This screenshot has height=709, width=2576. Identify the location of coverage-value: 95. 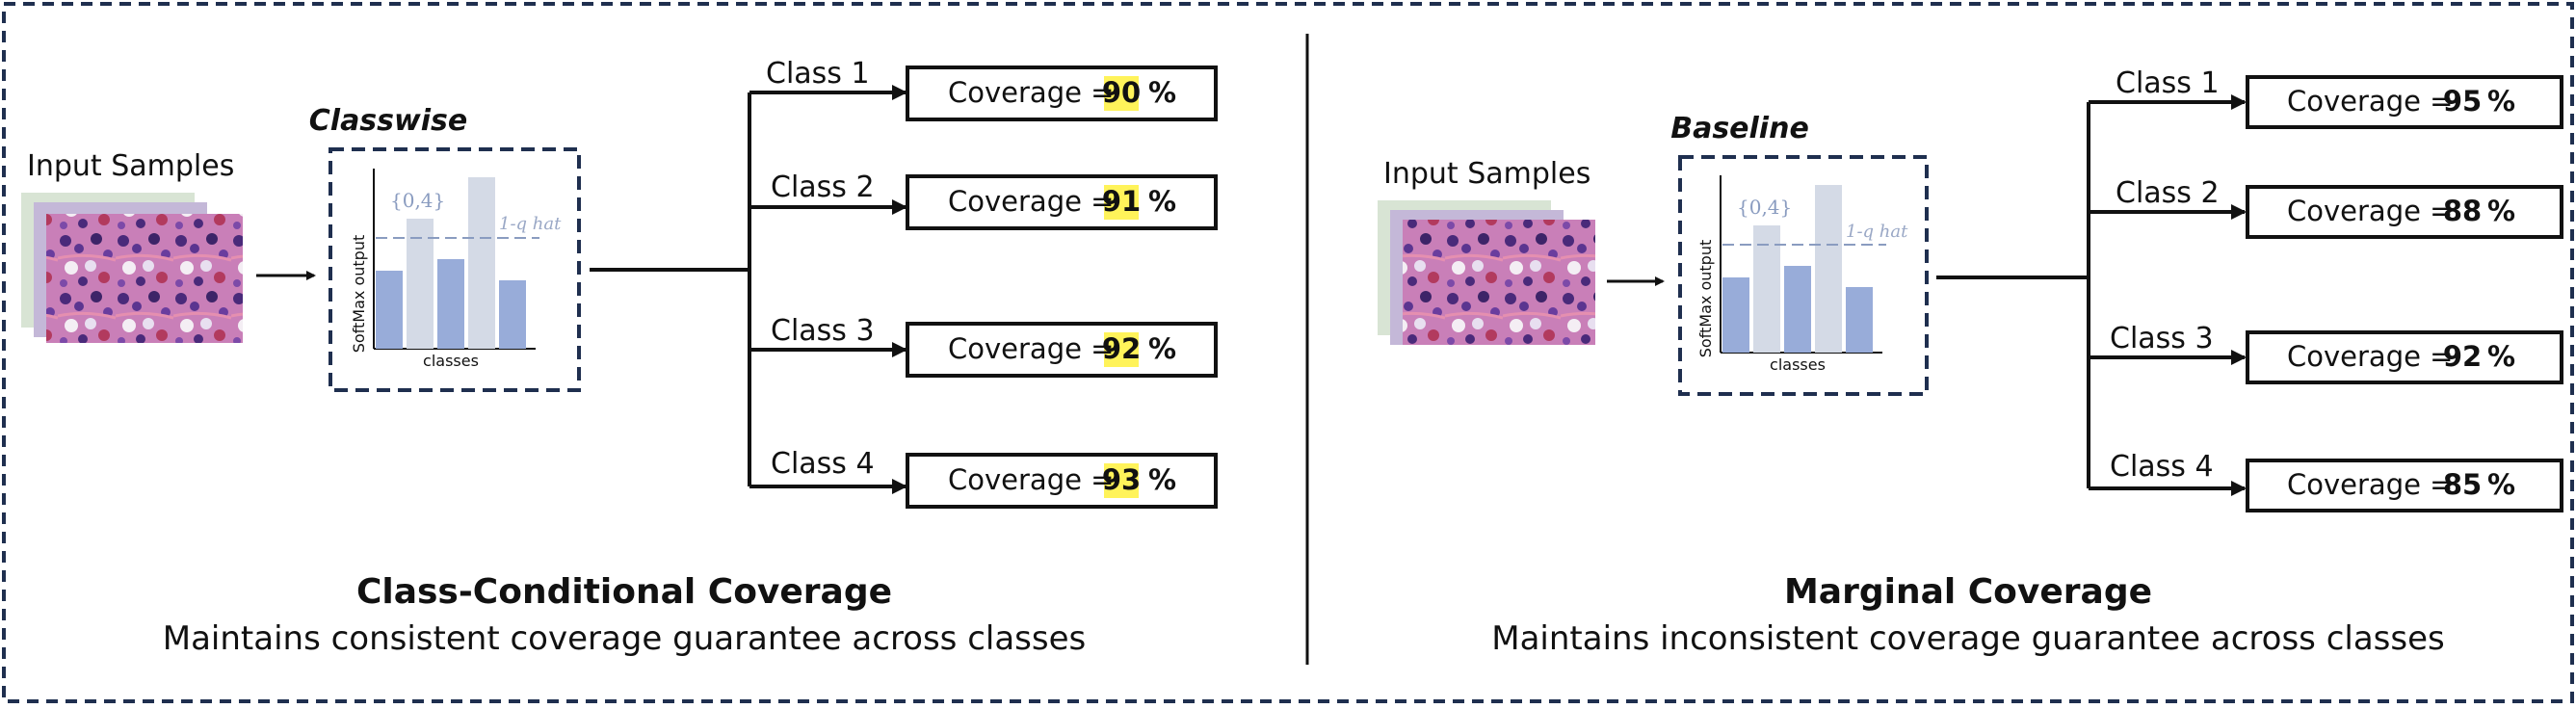
(2462, 101).